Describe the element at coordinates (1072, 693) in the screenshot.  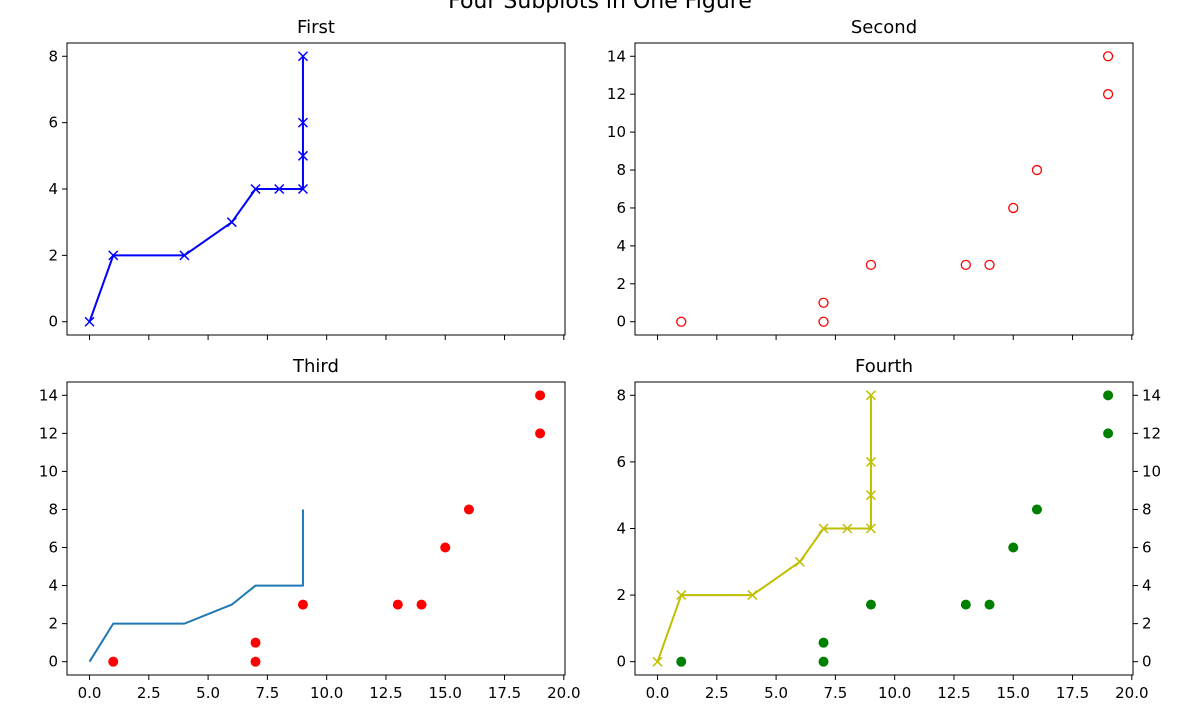
I see `x-tick-label: 17.5` at that location.